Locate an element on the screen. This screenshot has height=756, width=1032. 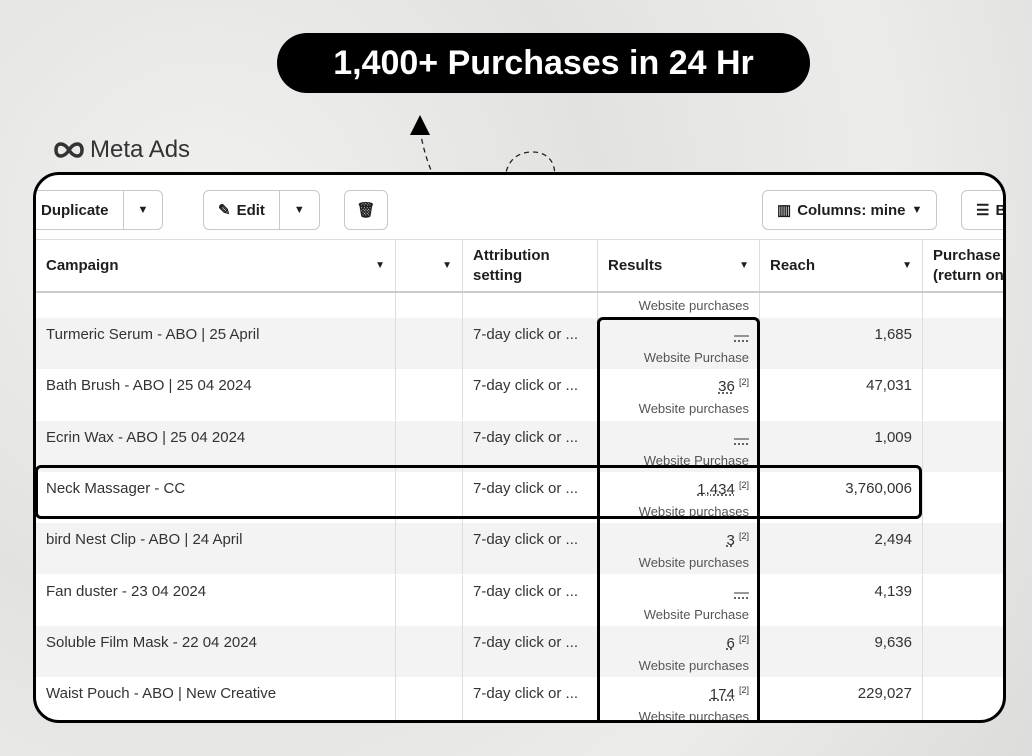
results-value: 6 is located at coordinates (730, 643).